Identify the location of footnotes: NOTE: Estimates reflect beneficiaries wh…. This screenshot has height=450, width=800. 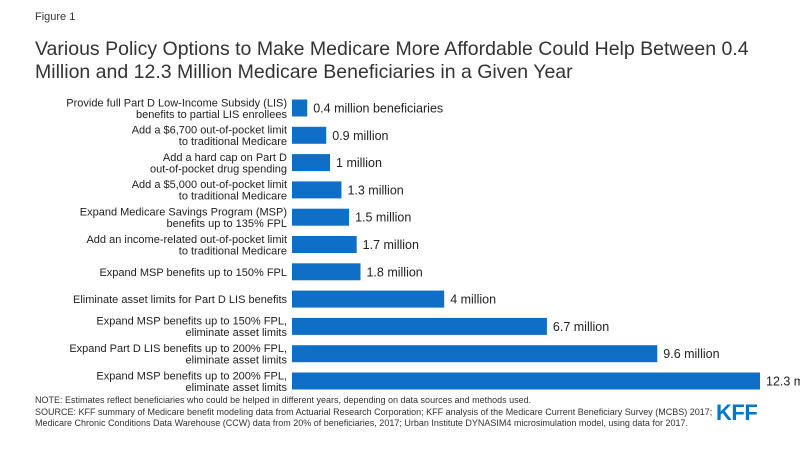
(380, 412).